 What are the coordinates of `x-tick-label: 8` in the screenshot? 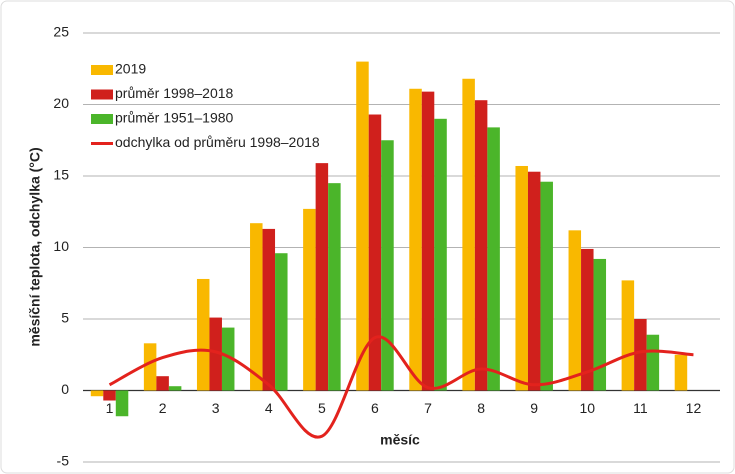 It's located at (481, 408).